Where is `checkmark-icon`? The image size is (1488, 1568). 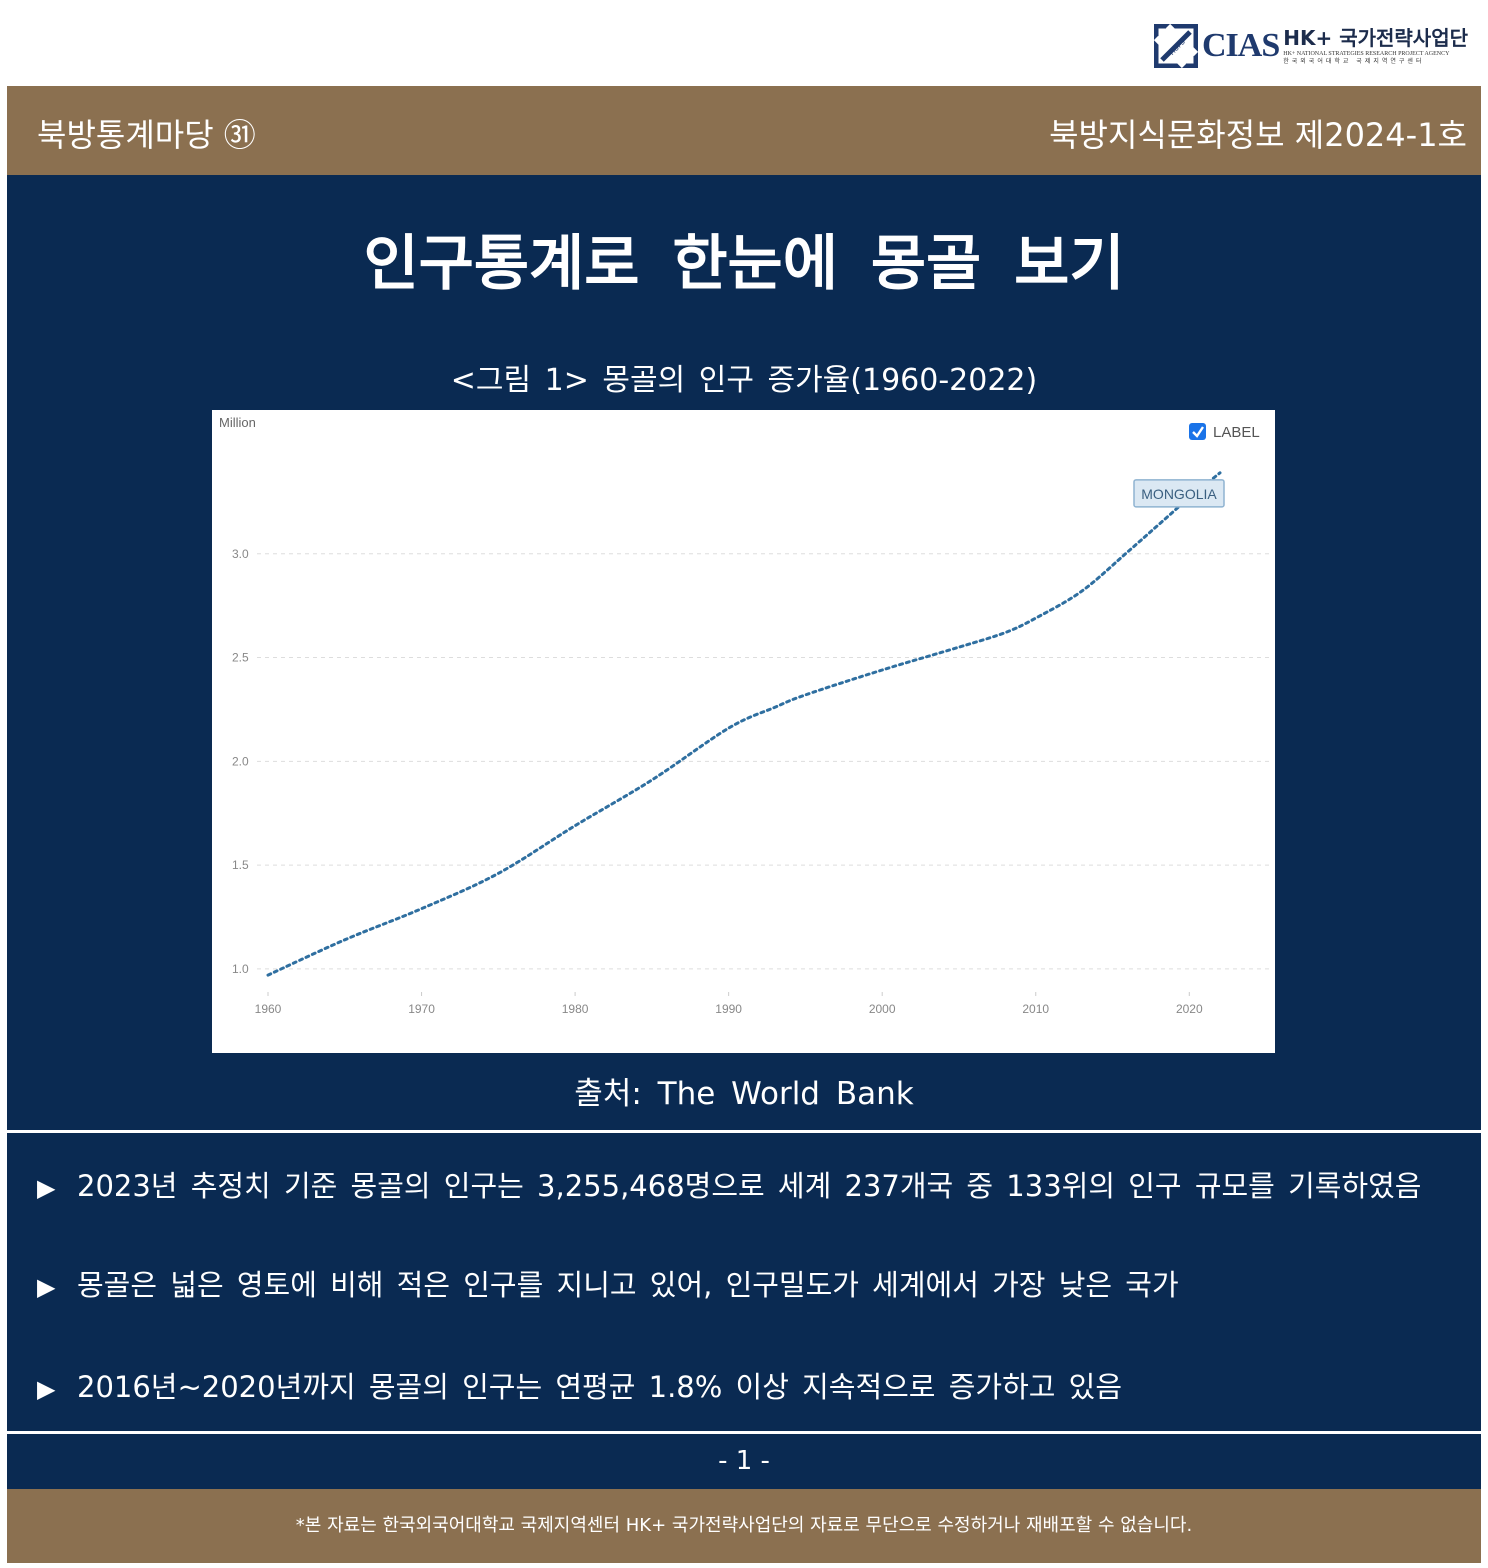 checkmark-icon is located at coordinates (1198, 432).